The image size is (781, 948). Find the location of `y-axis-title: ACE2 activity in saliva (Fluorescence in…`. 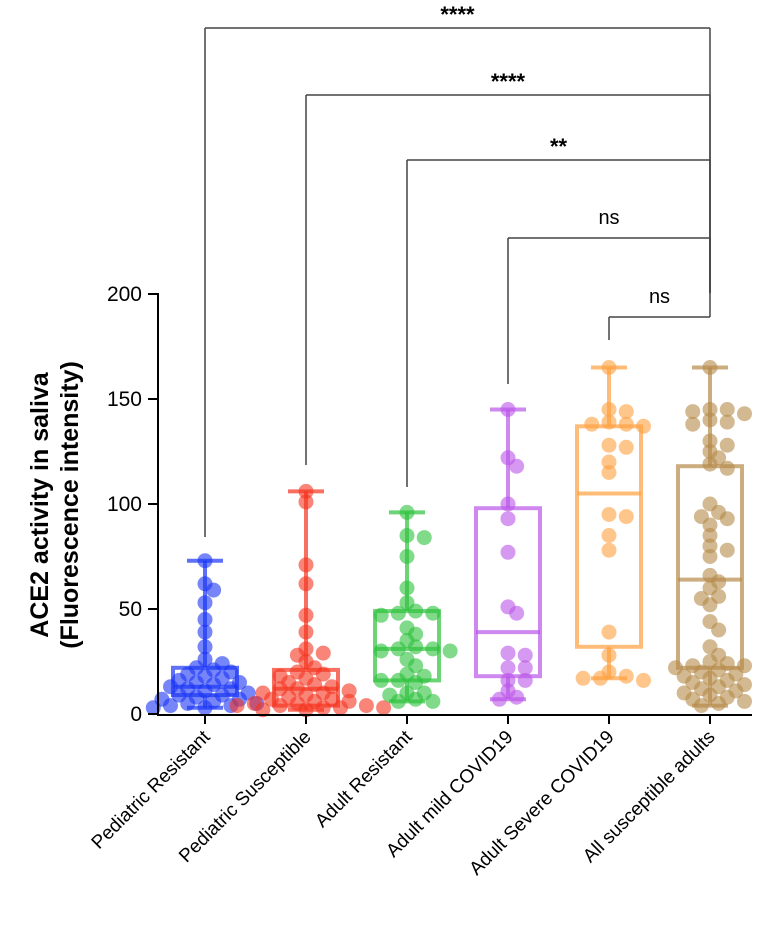

y-axis-title: ACE2 activity in saliva (Fluorescence in… is located at coordinates (55, 505).